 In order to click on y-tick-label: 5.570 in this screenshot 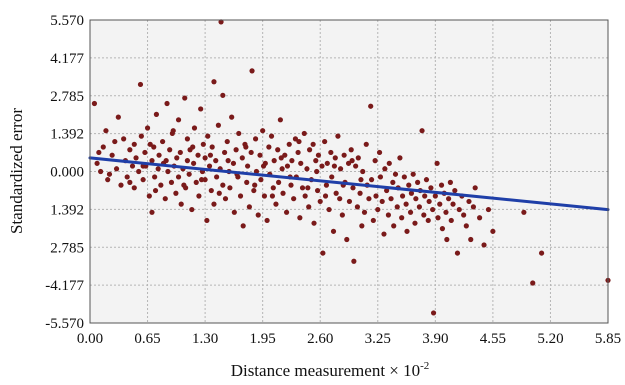, I will do `click(67, 21)`.